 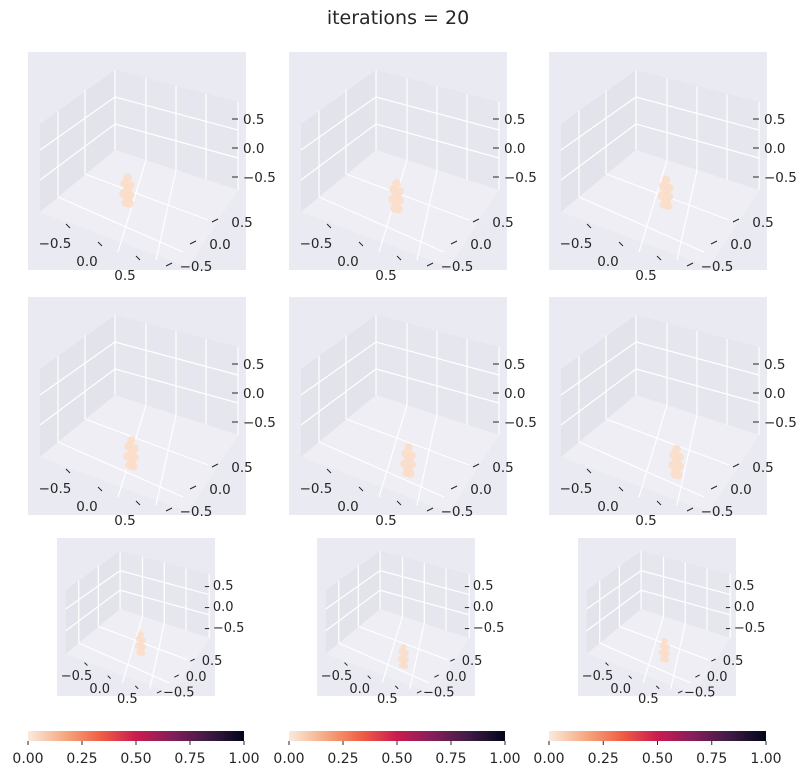 I want to click on subplot-3d-8: −0.50.00.5 −0.50.00.50.50.0−0.5, so click(x=410, y=622).